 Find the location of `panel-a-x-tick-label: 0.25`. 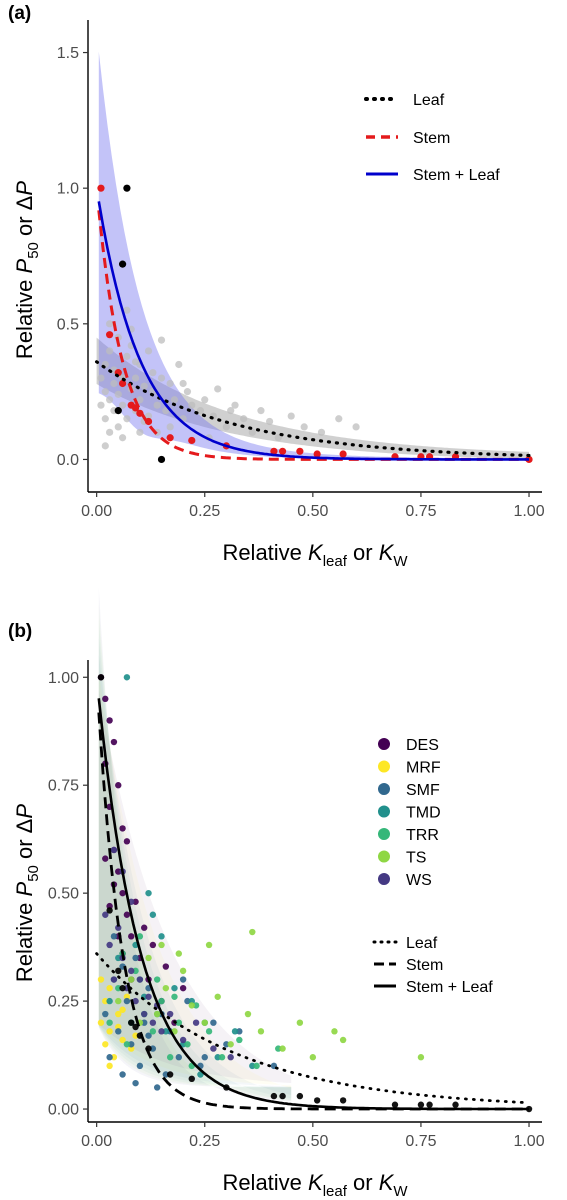

panel-a-x-tick-label: 0.25 is located at coordinates (204, 511).